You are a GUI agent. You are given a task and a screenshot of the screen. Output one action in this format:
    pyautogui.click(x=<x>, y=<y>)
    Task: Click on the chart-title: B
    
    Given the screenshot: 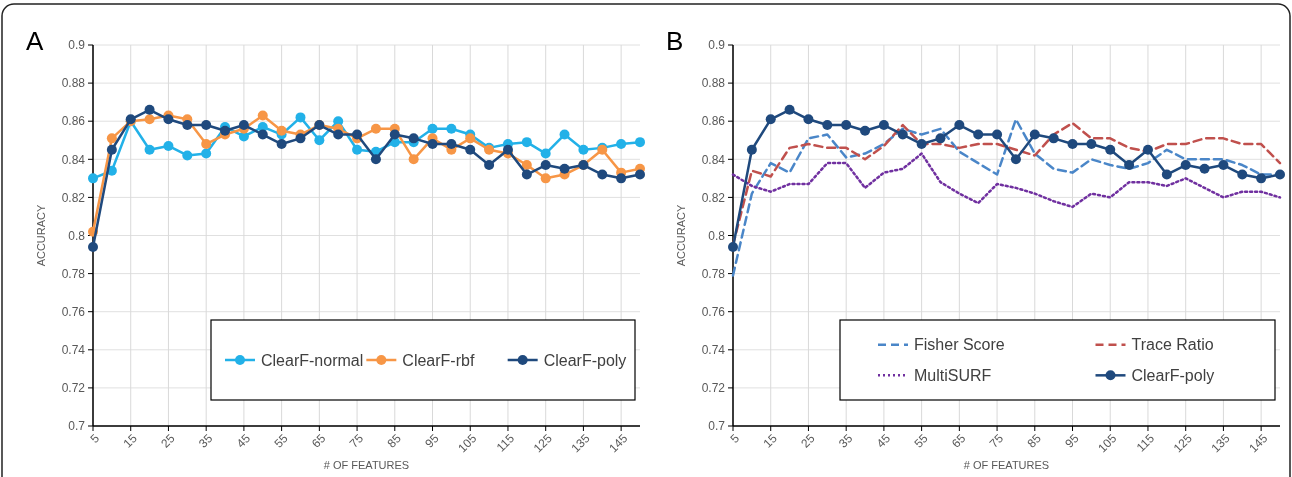 What is the action you would take?
    pyautogui.click(x=675, y=41)
    